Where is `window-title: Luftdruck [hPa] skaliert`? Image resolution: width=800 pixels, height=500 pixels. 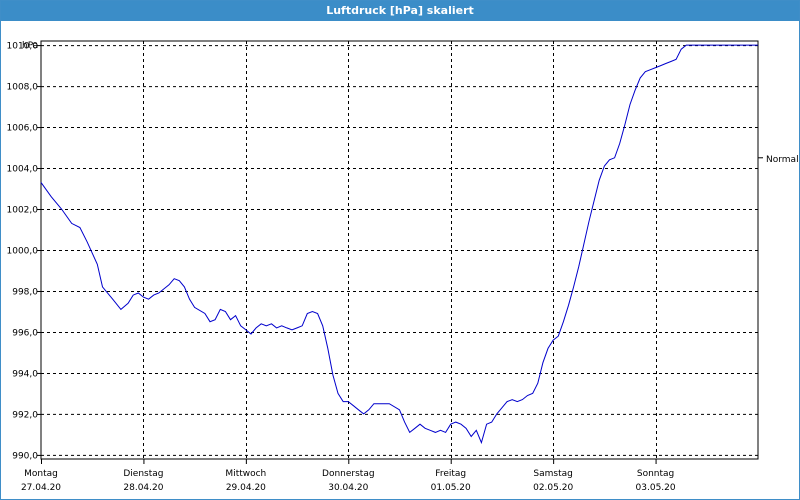
window-title: Luftdruck [hPa] skaliert is located at coordinates (400, 11).